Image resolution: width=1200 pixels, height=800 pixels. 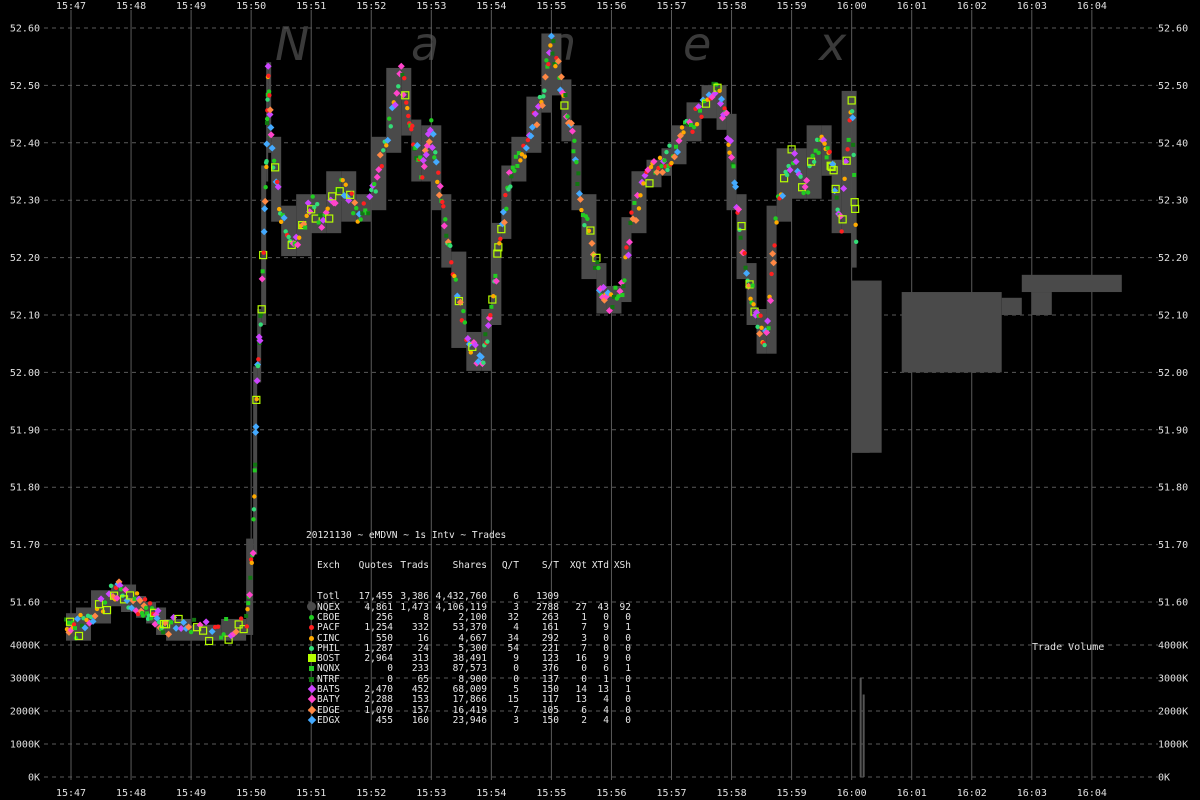 I want to click on price-tick-right: 51.90, so click(x=1173, y=430).